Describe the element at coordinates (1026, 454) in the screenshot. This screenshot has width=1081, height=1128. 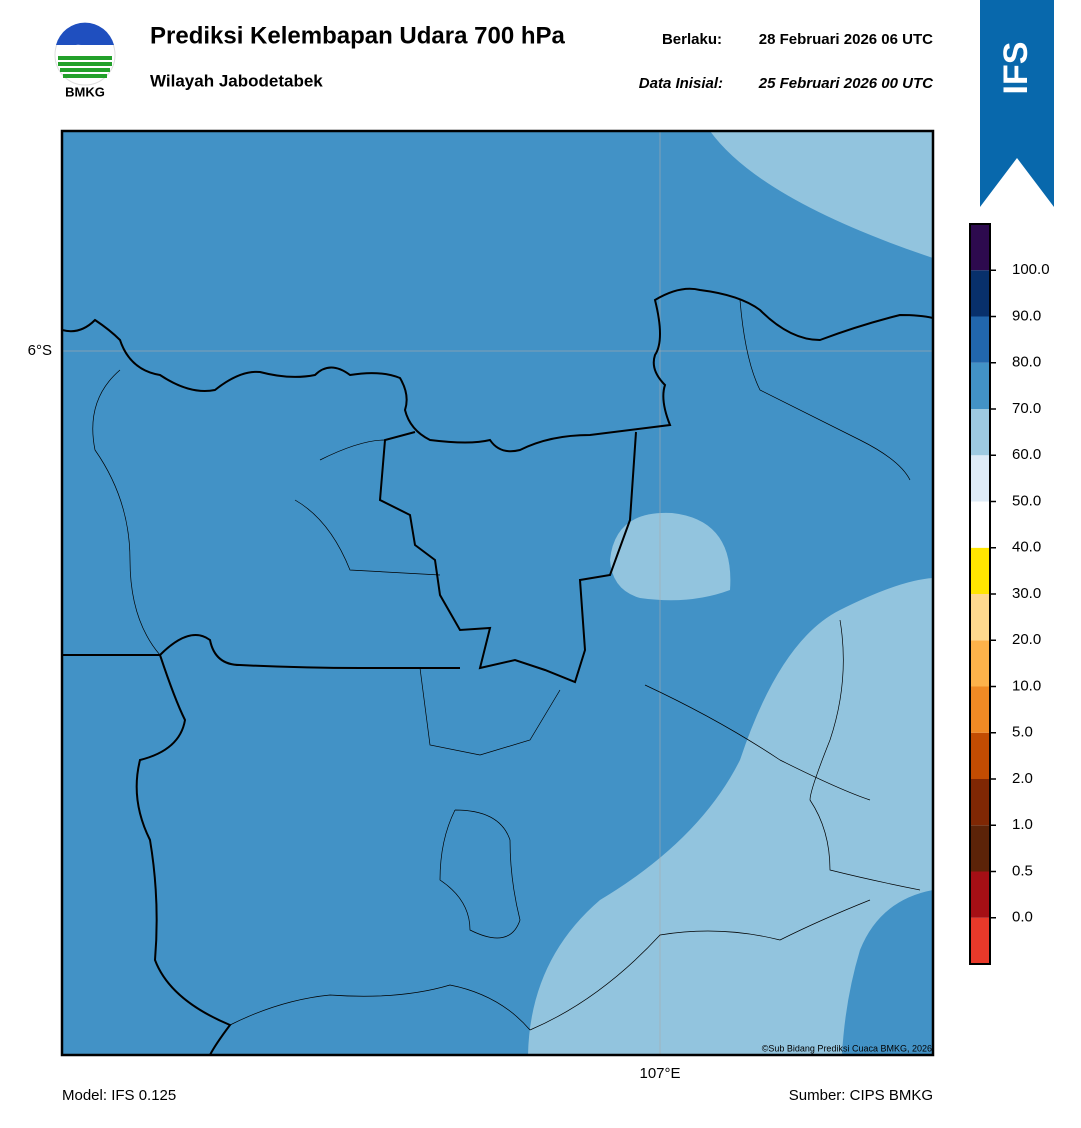
I see `colorbar-label: 60.0` at that location.